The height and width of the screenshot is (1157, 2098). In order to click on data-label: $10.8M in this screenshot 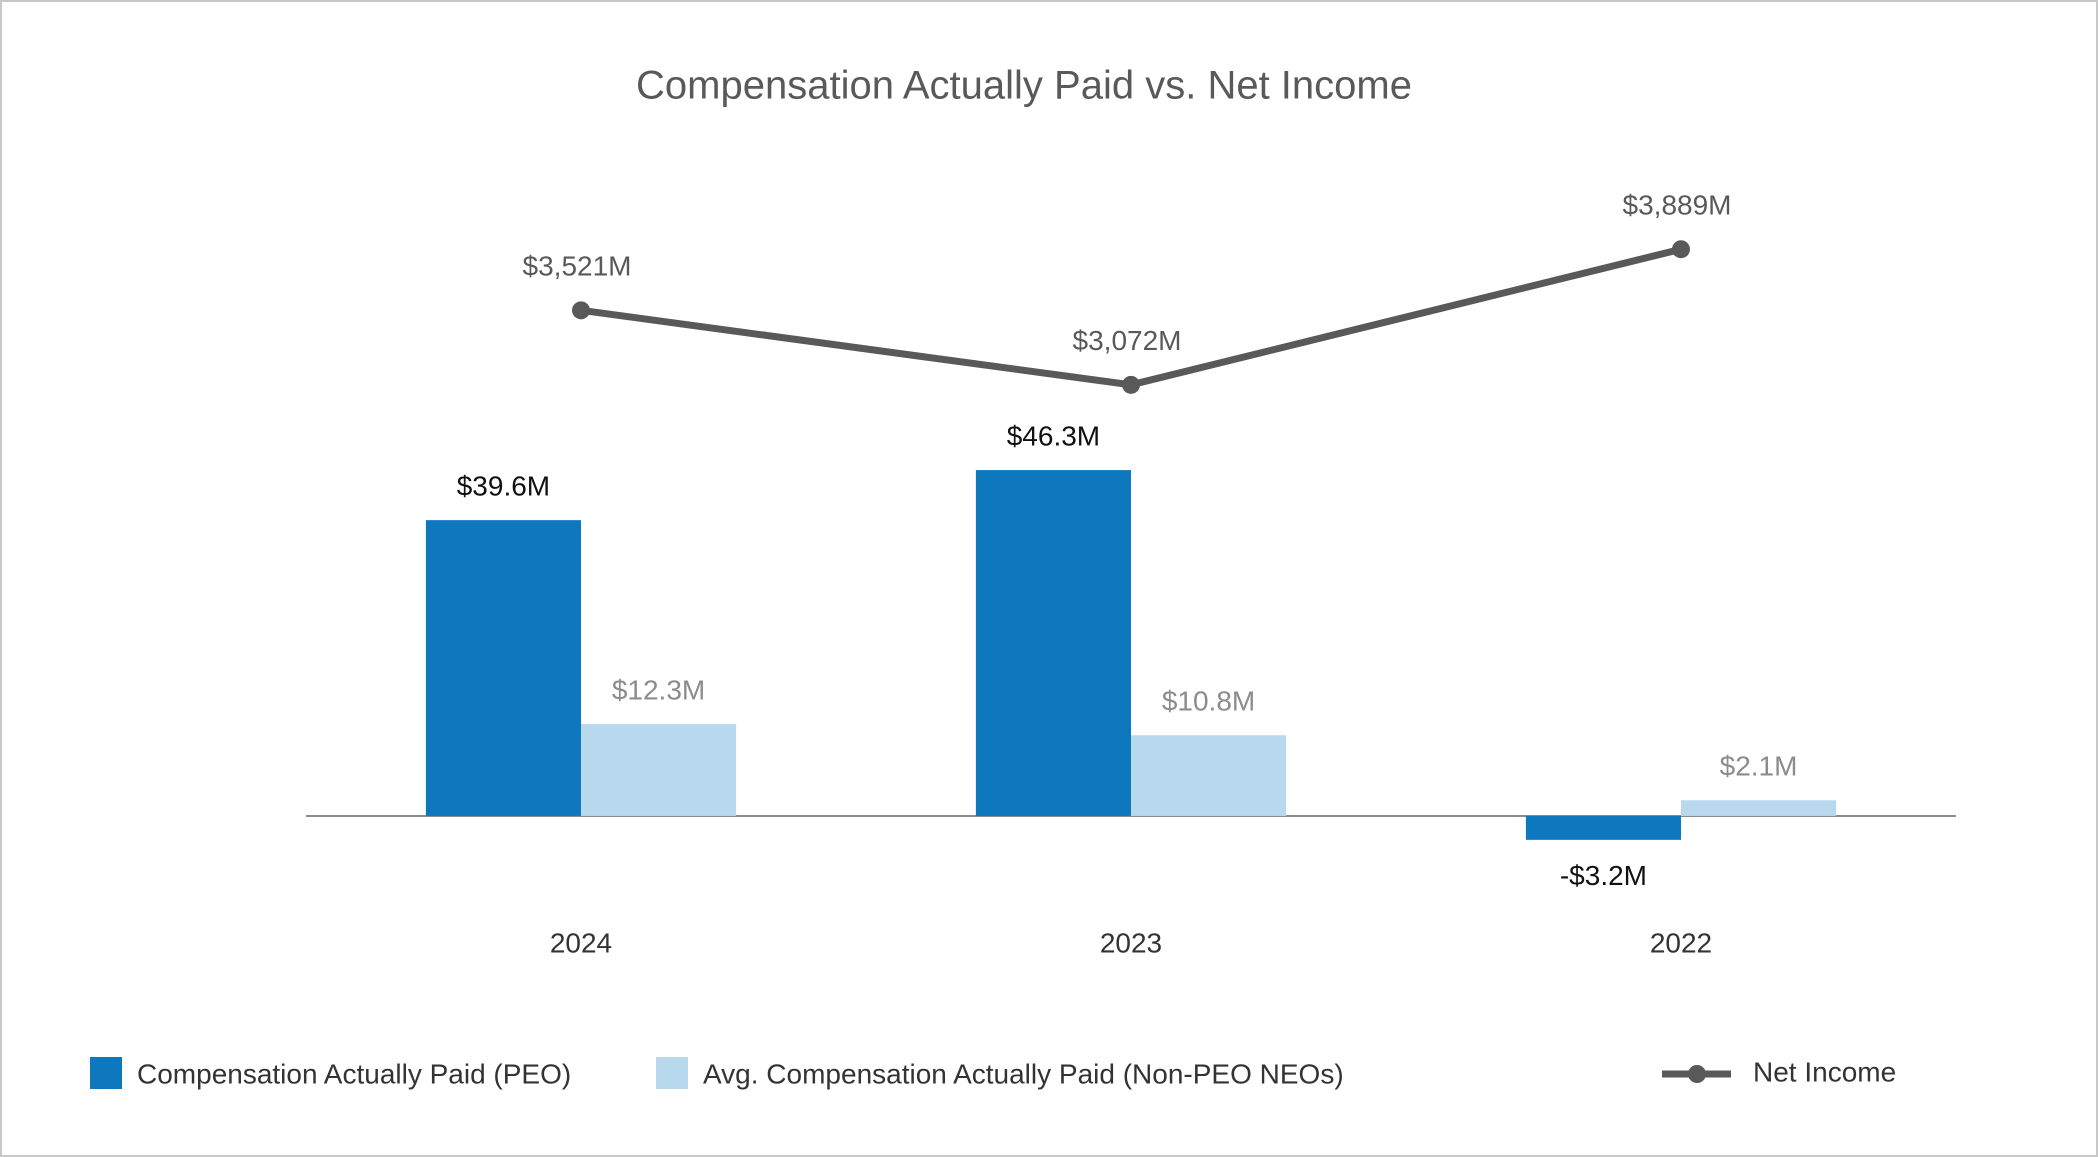, I will do `click(1208, 701)`.